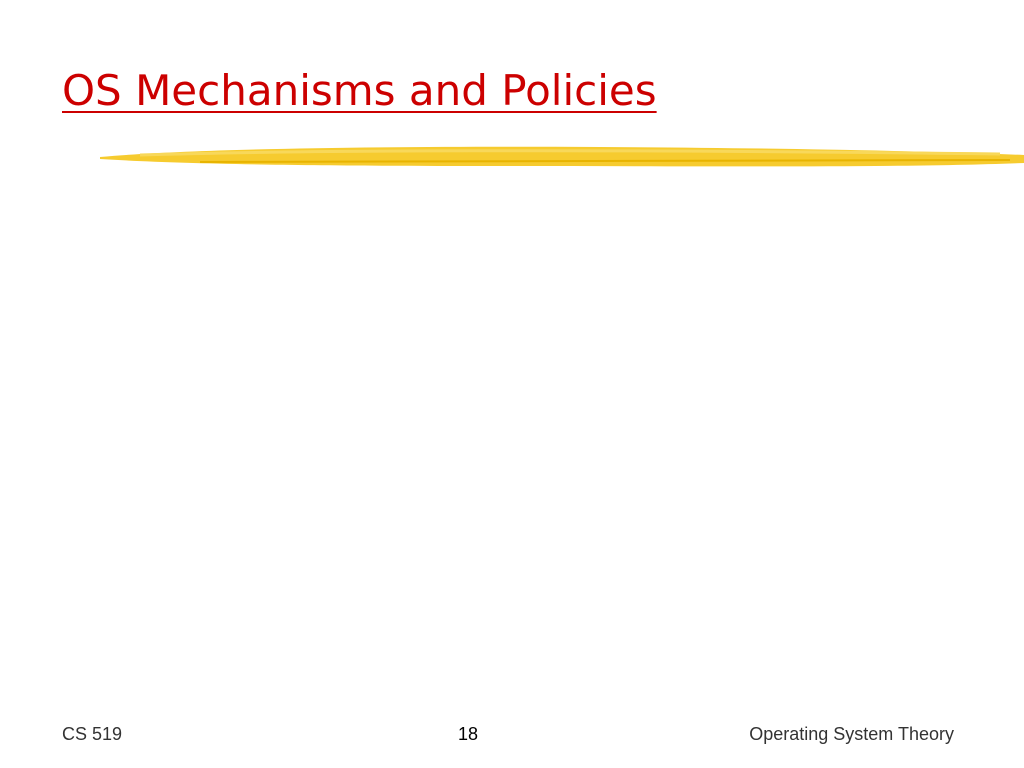 The height and width of the screenshot is (768, 1024). What do you see at coordinates (92, 734) in the screenshot?
I see `footer-left: CS 519` at bounding box center [92, 734].